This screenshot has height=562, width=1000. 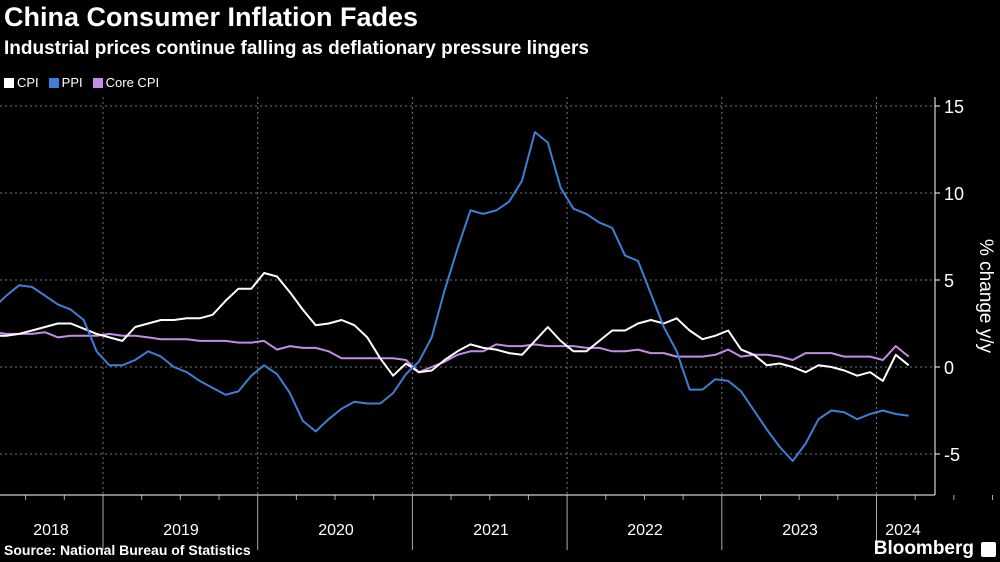 I want to click on x-tick-label: 2021, so click(x=491, y=530).